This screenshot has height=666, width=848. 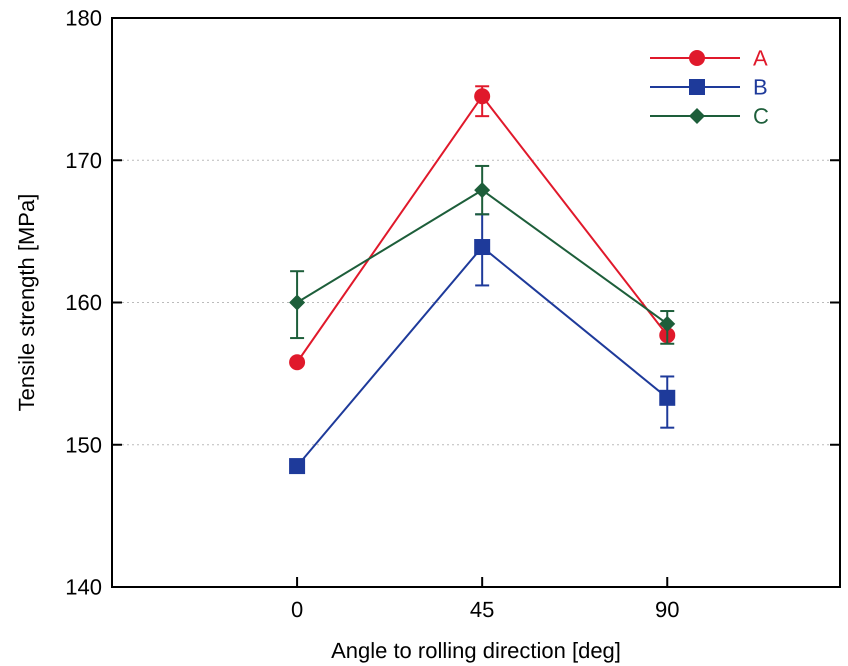 I want to click on legend-label: C, so click(x=761, y=116).